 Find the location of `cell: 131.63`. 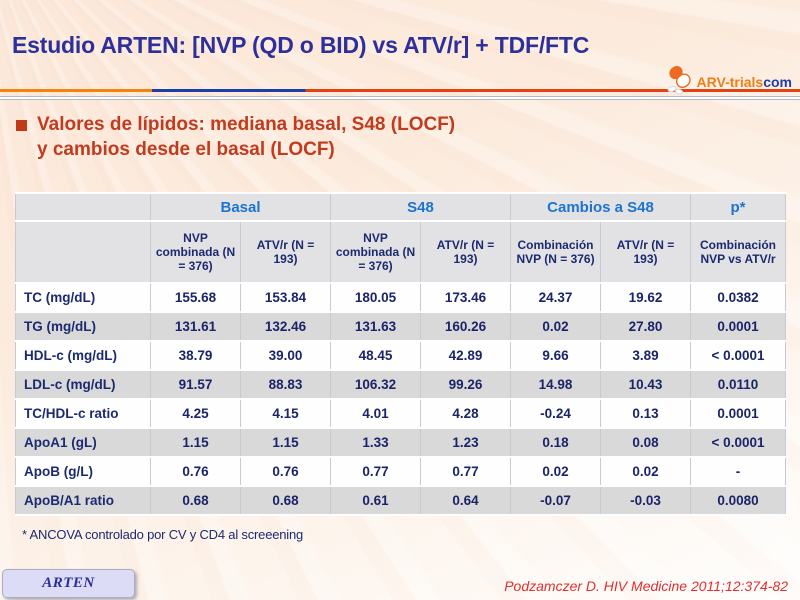

cell: 131.63 is located at coordinates (375, 326).